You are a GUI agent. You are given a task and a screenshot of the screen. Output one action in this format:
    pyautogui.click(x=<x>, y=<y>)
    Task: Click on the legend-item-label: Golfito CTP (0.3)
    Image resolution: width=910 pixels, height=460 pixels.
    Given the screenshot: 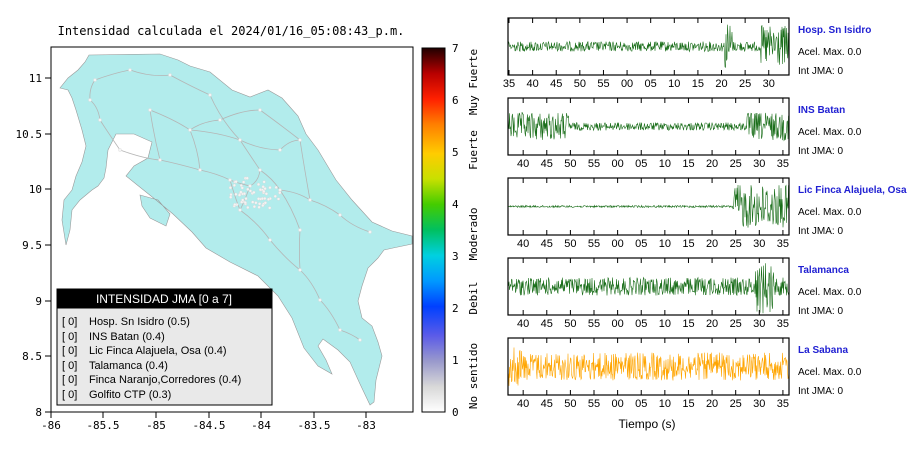 What is the action you would take?
    pyautogui.click(x=130, y=395)
    